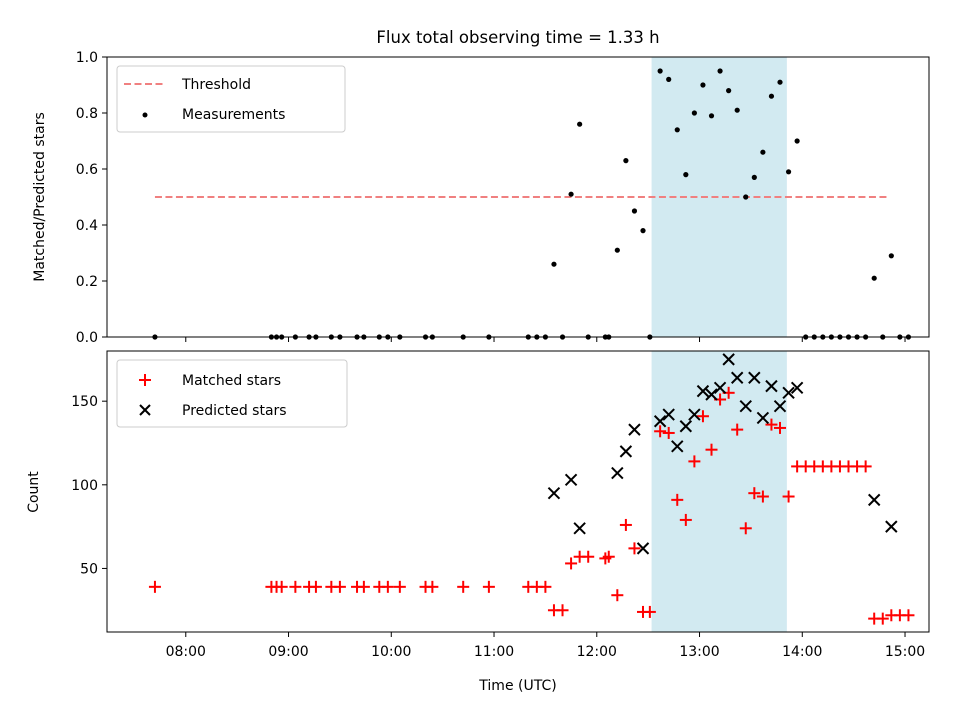  I want to click on bottom-legend: Matched stars Predicted stars, so click(232, 393).